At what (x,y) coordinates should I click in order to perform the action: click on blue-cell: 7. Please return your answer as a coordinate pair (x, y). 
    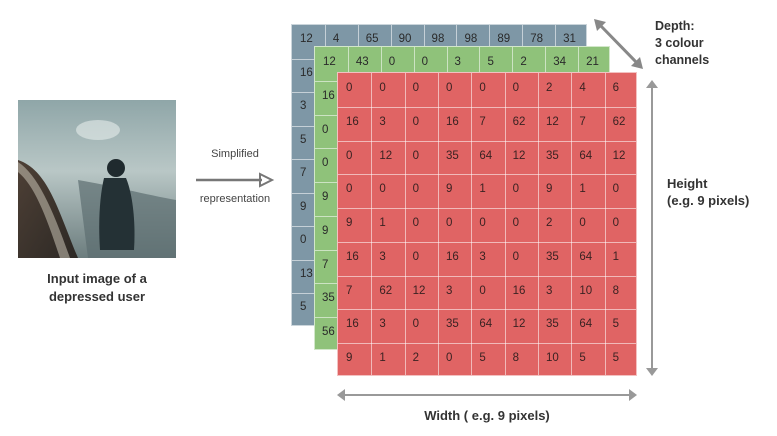
    Looking at the image, I should click on (303, 173).